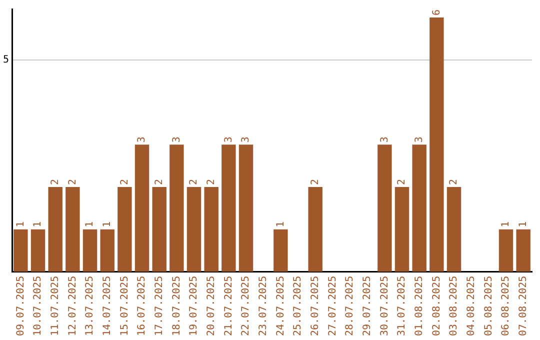 The width and height of the screenshot is (540, 340). I want to click on x-tick-label: 09.07.2025, so click(20, 306).